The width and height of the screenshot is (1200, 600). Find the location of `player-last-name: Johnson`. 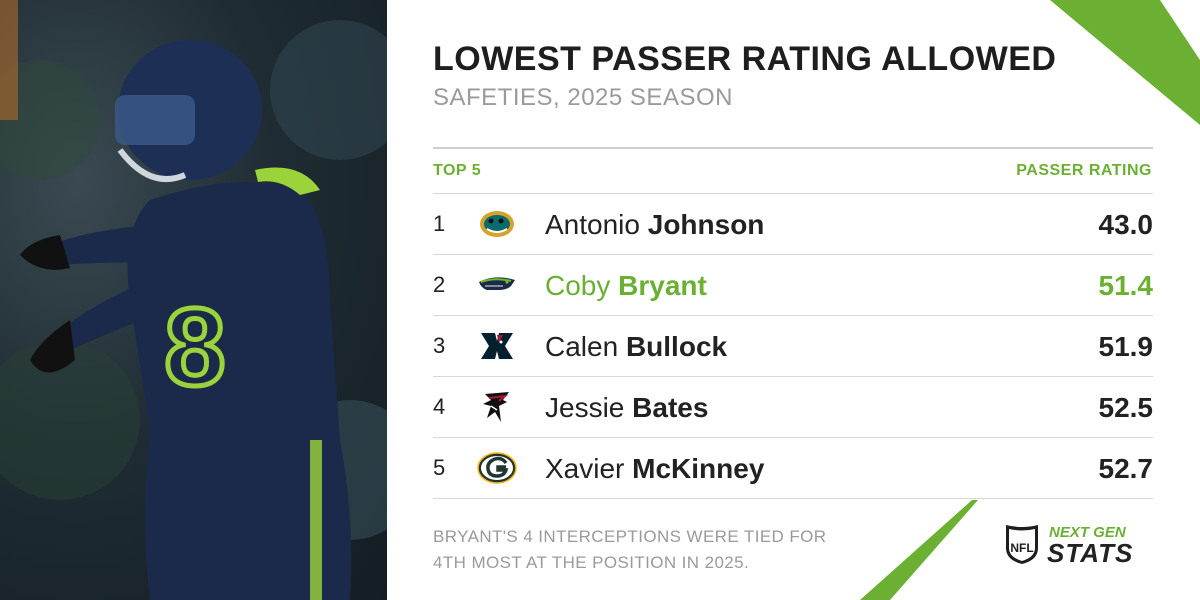

player-last-name: Johnson is located at coordinates (706, 224).